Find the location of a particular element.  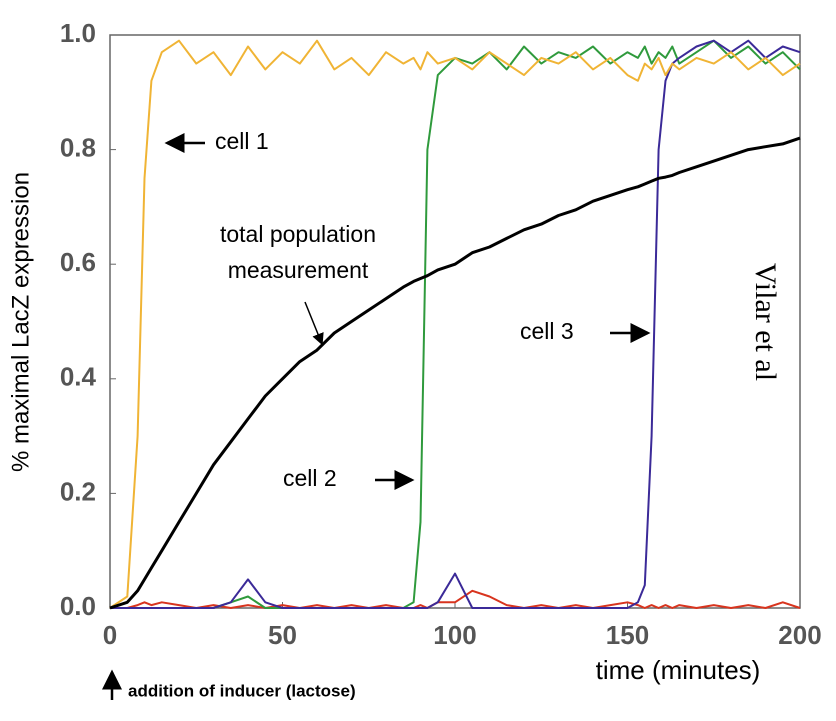

annotation: addition of inducer (lactose) is located at coordinates (242, 690).